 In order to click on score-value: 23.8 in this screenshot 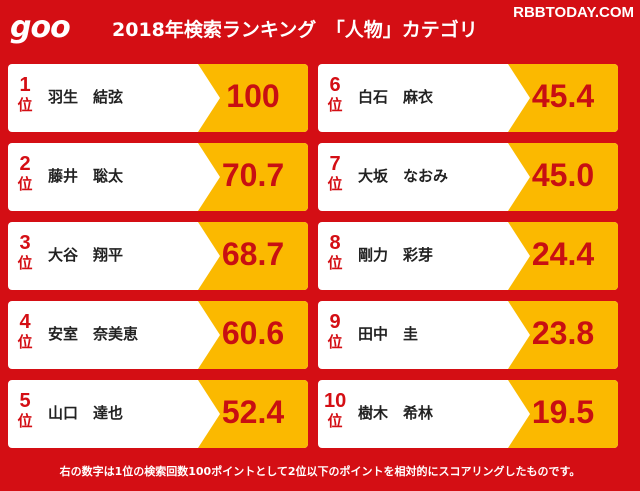, I will do `click(563, 333)`.